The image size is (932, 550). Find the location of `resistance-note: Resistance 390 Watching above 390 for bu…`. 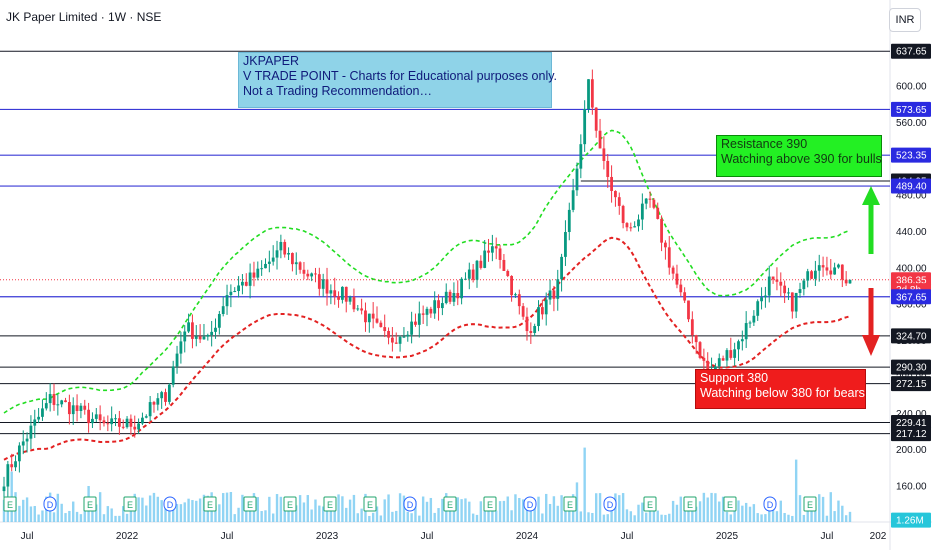

resistance-note: Resistance 390 Watching above 390 for bu… is located at coordinates (799, 156).